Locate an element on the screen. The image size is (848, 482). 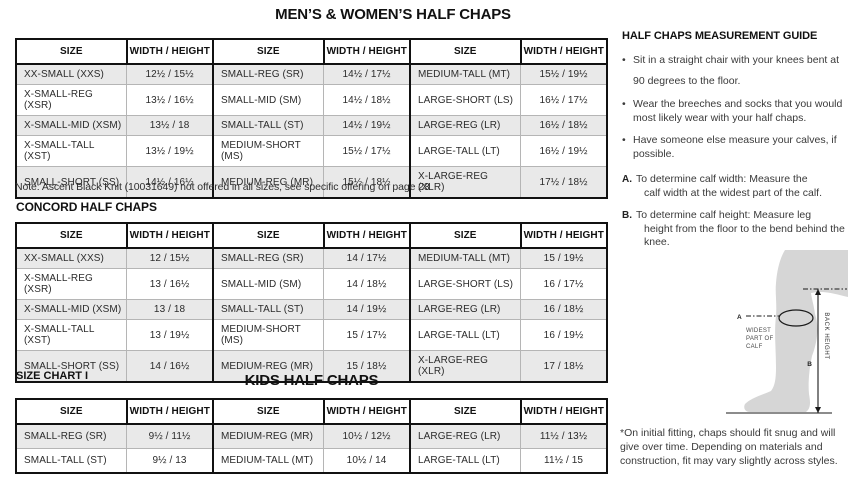
width-height-cell: 13½ / 19½ is located at coordinates (169, 151).